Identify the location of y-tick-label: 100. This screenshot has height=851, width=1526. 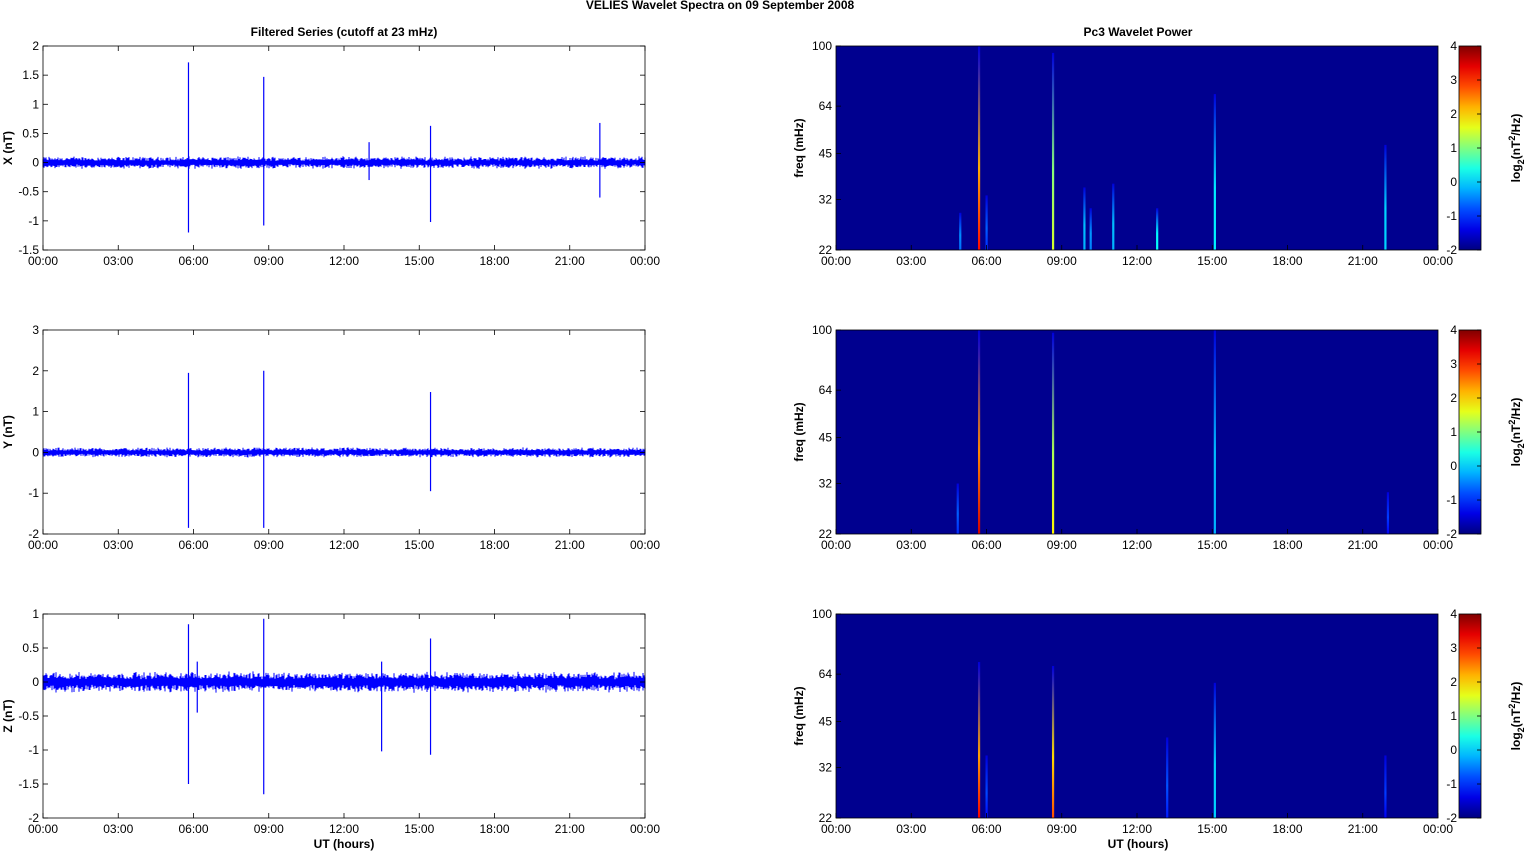
(822, 46).